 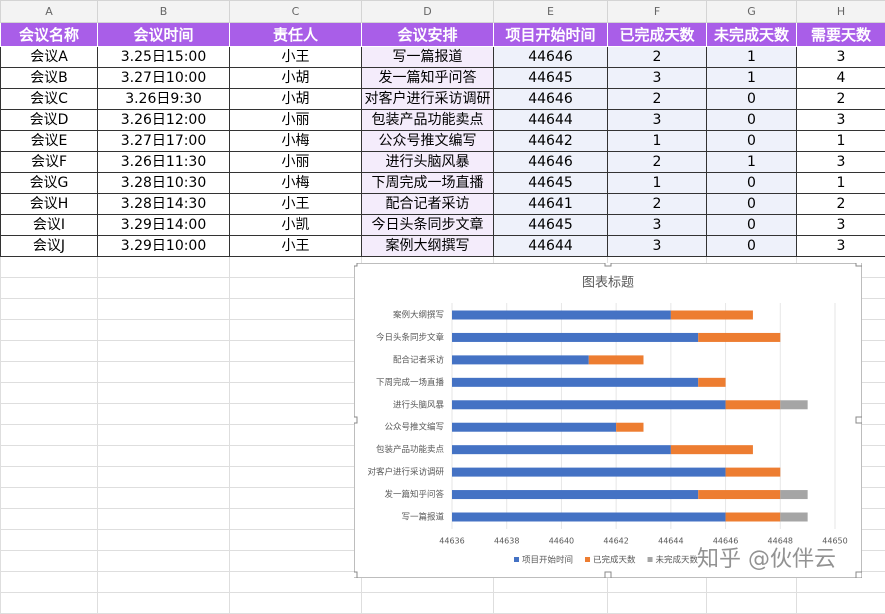 I want to click on header-cell: 会议名称, so click(x=49, y=35).